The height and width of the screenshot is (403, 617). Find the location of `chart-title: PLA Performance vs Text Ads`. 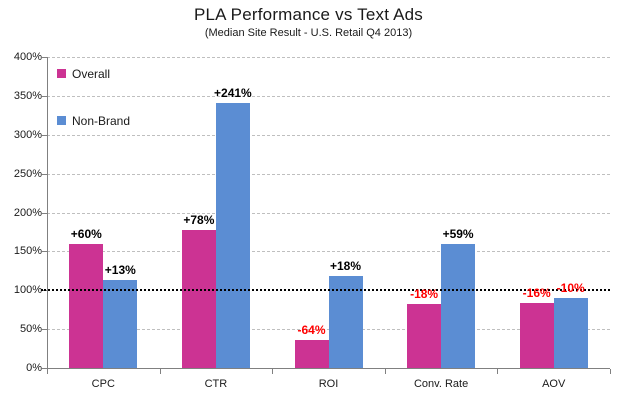

chart-title: PLA Performance vs Text Ads is located at coordinates (308, 14).